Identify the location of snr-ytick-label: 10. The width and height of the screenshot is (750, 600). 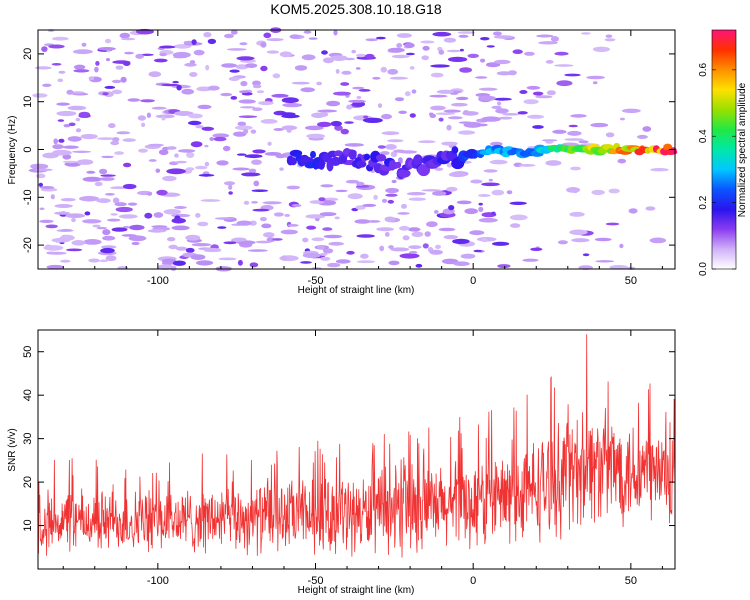
(28, 525).